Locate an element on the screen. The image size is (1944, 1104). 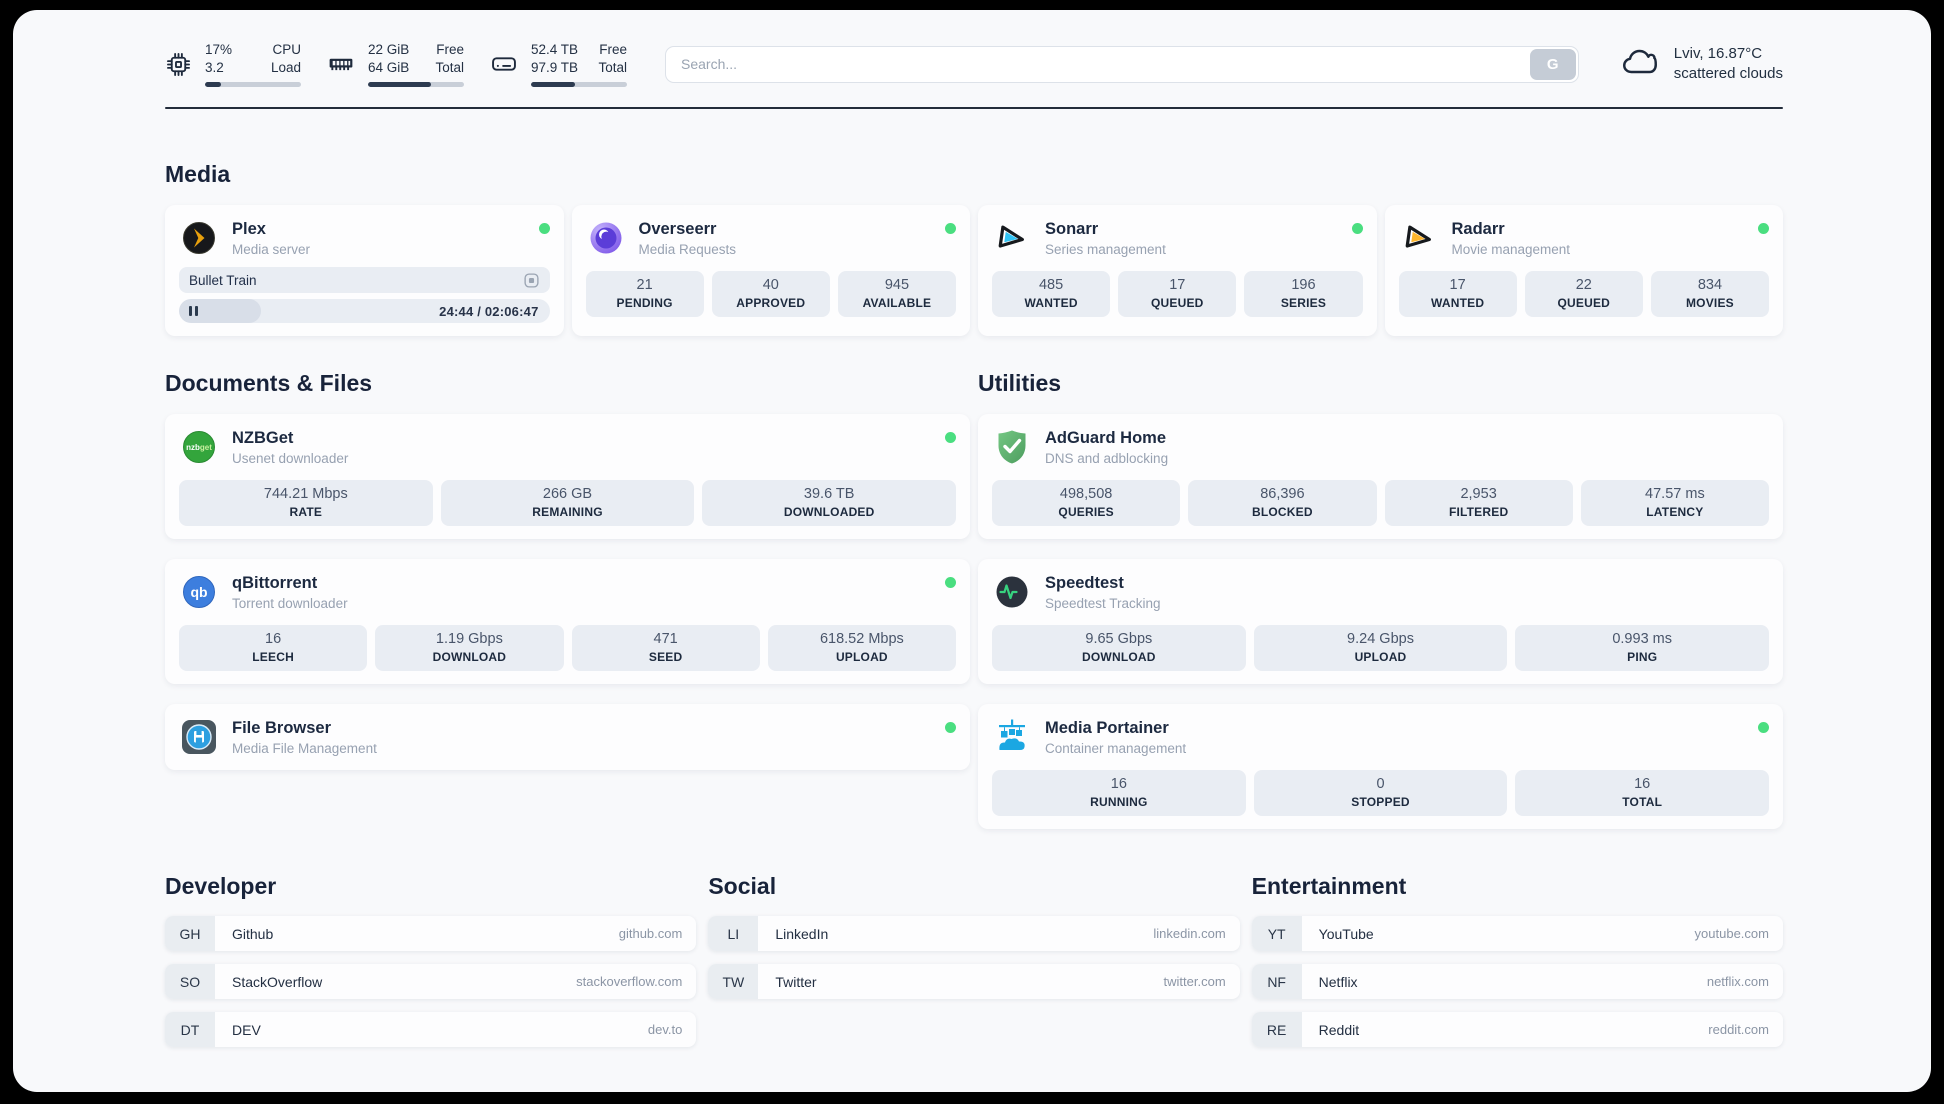
bookmark-url: dev.to is located at coordinates (665, 1029).